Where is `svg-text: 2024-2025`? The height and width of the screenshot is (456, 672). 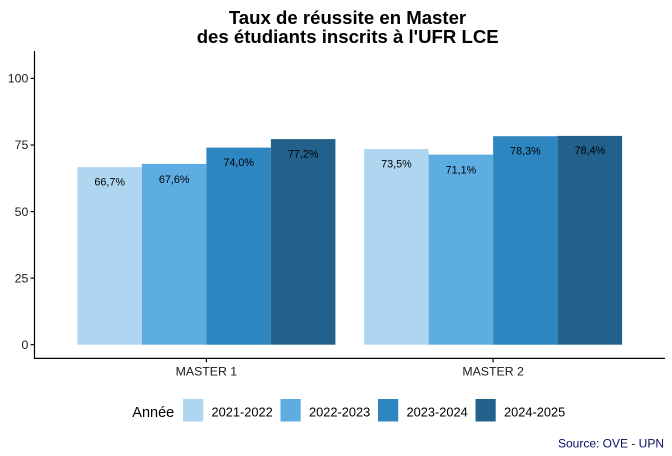 svg-text: 2024-2025 is located at coordinates (534, 412).